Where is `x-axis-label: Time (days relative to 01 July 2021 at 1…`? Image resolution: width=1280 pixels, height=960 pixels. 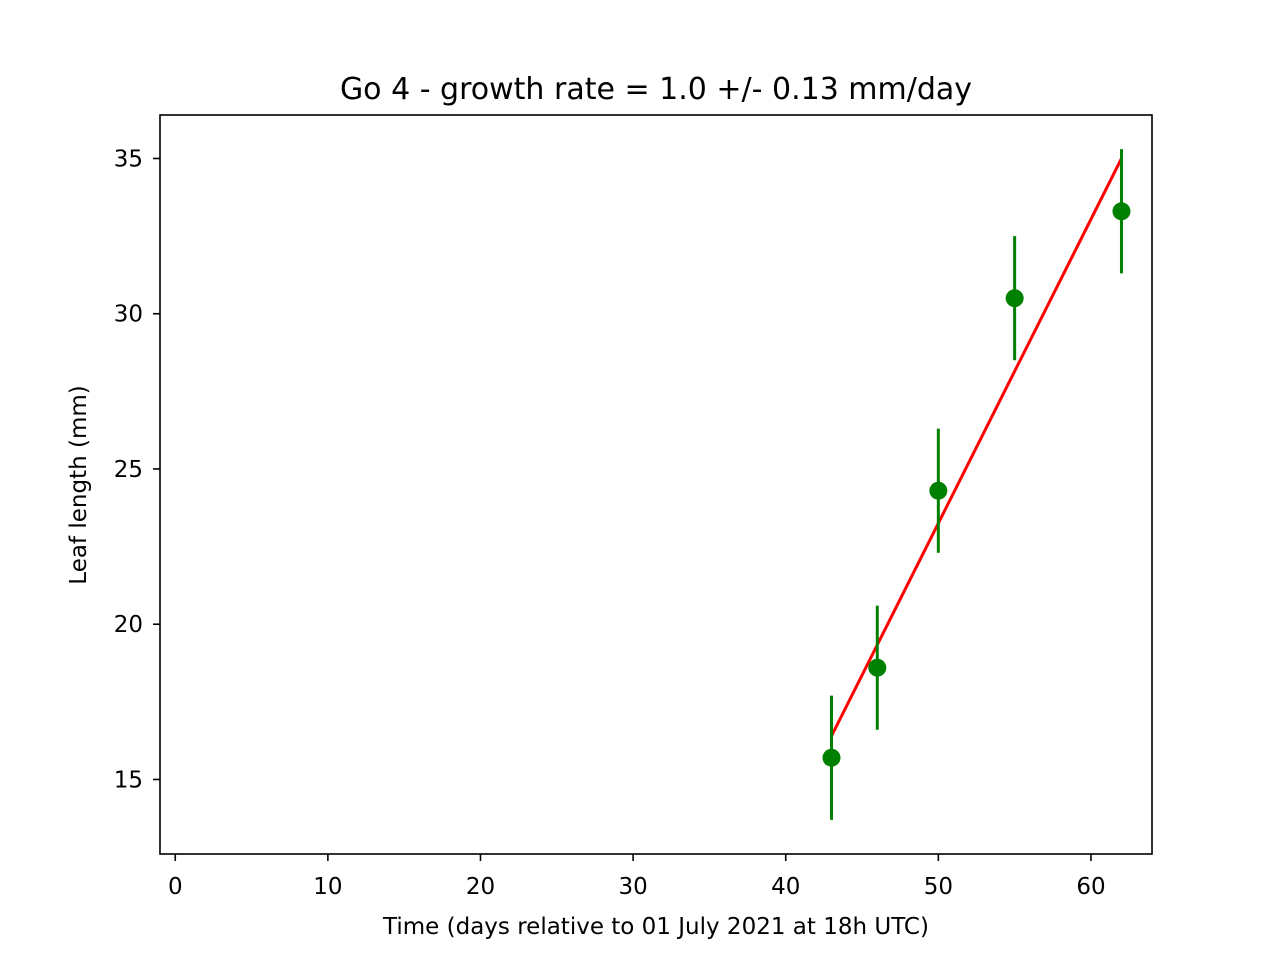 x-axis-label: Time (days relative to 01 July 2021 at 1… is located at coordinates (655, 927).